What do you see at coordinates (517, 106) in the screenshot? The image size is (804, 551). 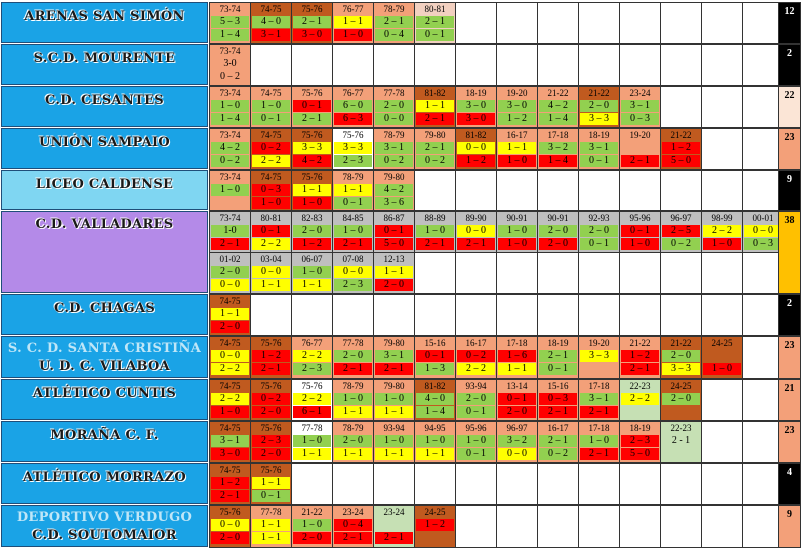 I see `first-leg-result: 3 – 0` at bounding box center [517, 106].